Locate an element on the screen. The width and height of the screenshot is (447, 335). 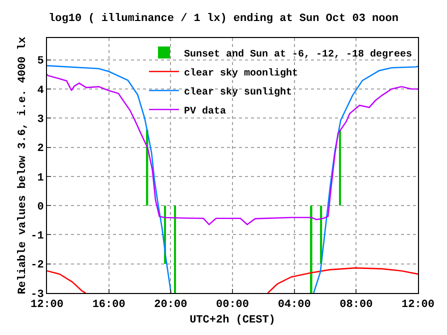
legend-label: PV data is located at coordinates (205, 111).